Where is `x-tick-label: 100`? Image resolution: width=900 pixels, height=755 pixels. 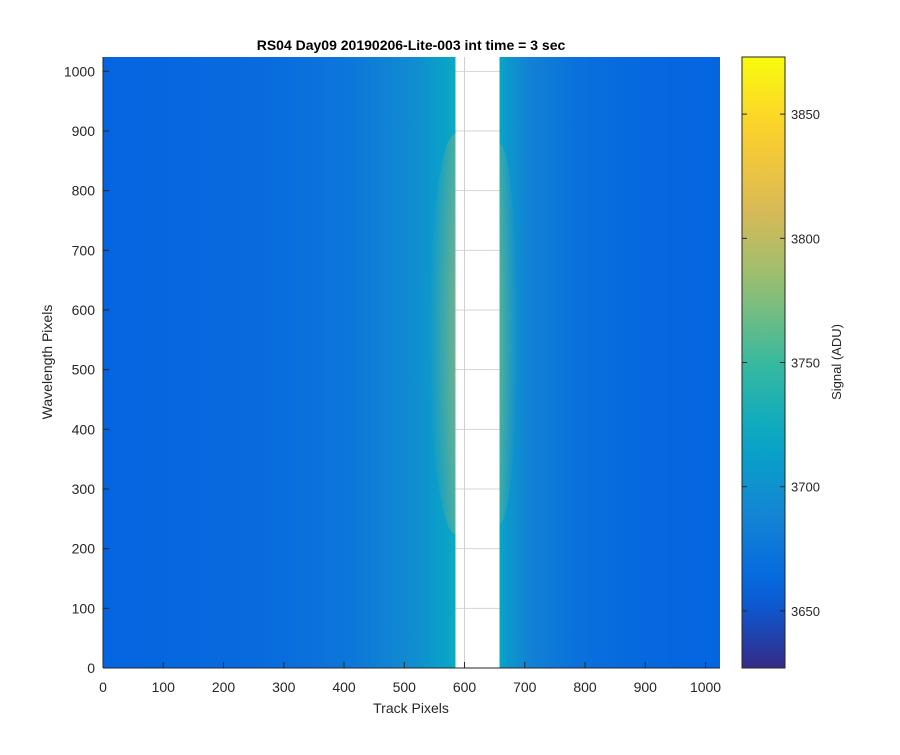
x-tick-label: 100 is located at coordinates (164, 687).